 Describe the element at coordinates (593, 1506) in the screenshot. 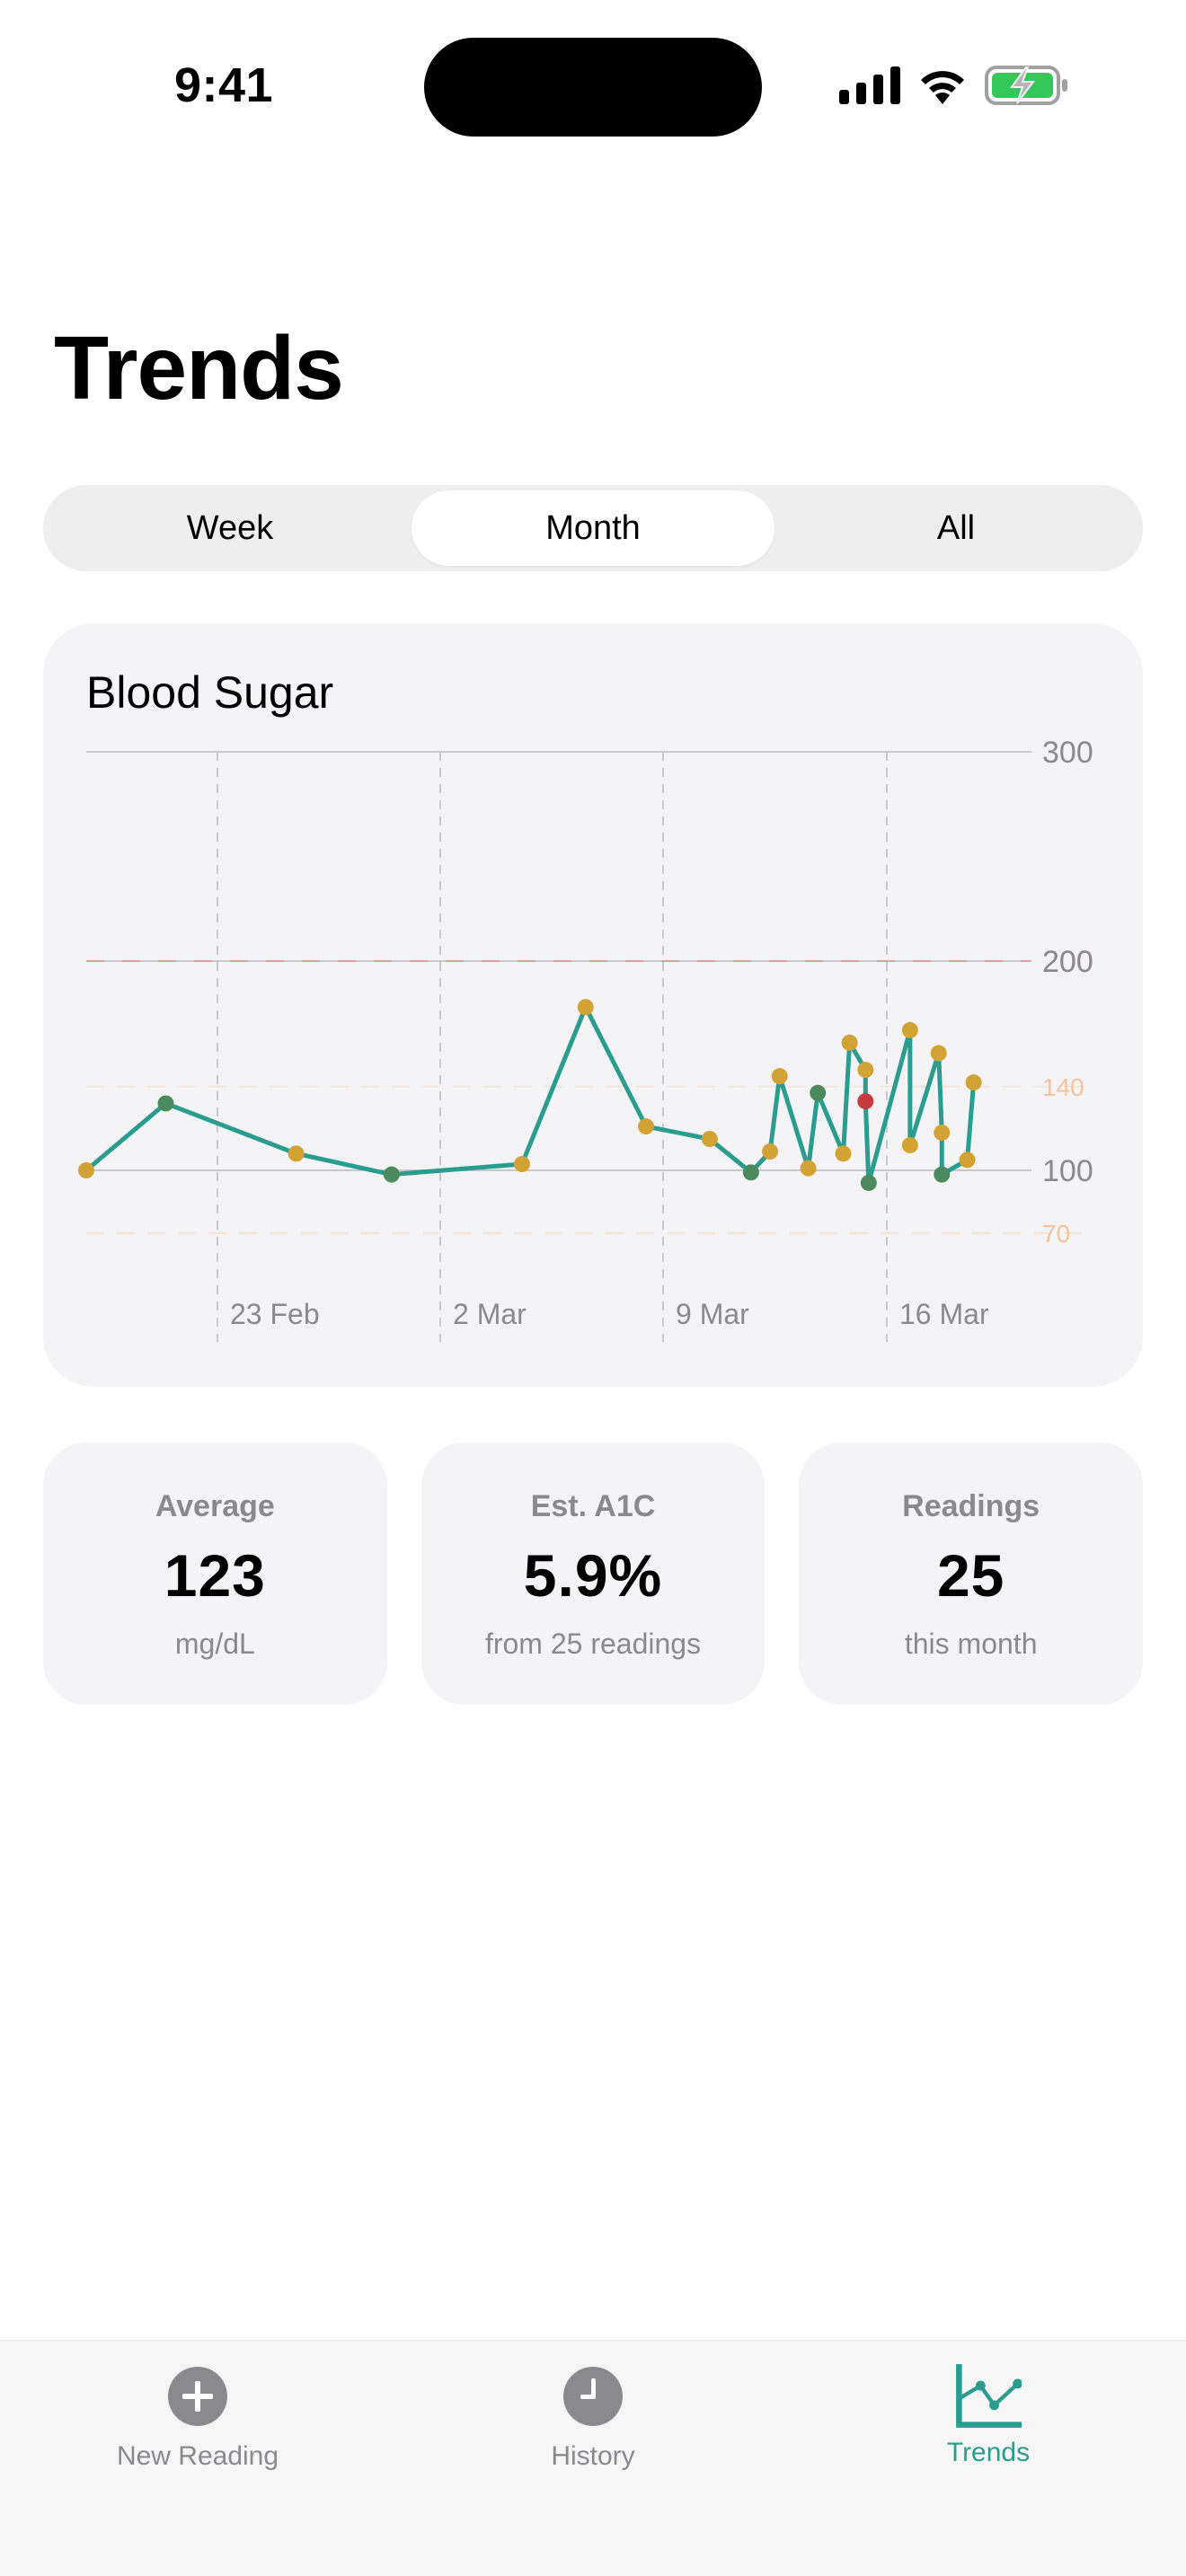

I see `stat-label: Est. A1C` at that location.